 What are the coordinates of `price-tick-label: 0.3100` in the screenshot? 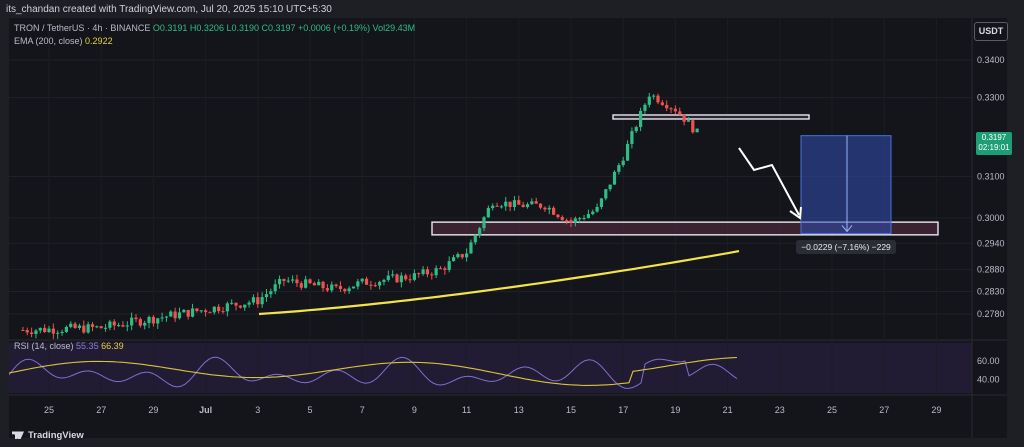 It's located at (991, 177).